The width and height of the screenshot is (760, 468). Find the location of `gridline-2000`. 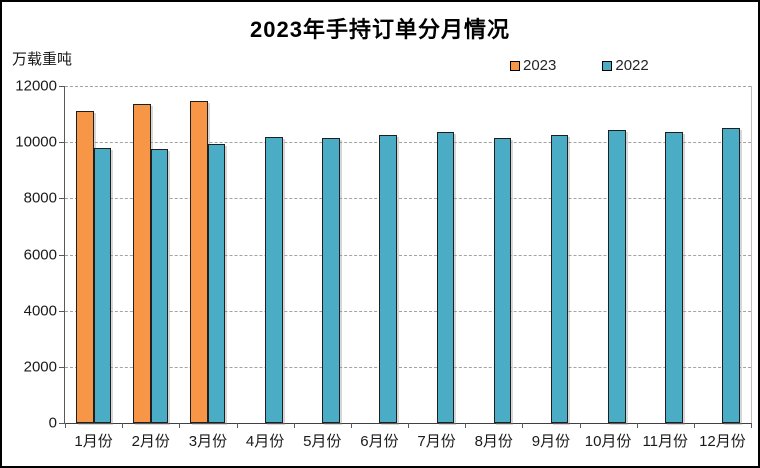

gridline-2000 is located at coordinates (408, 367).